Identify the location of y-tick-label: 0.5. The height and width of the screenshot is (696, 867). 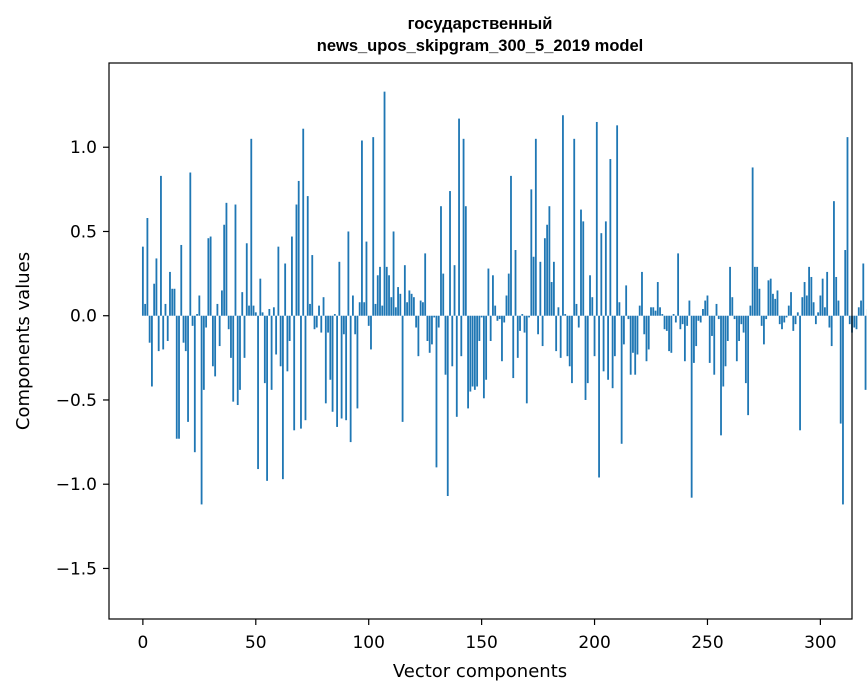
(83, 232).